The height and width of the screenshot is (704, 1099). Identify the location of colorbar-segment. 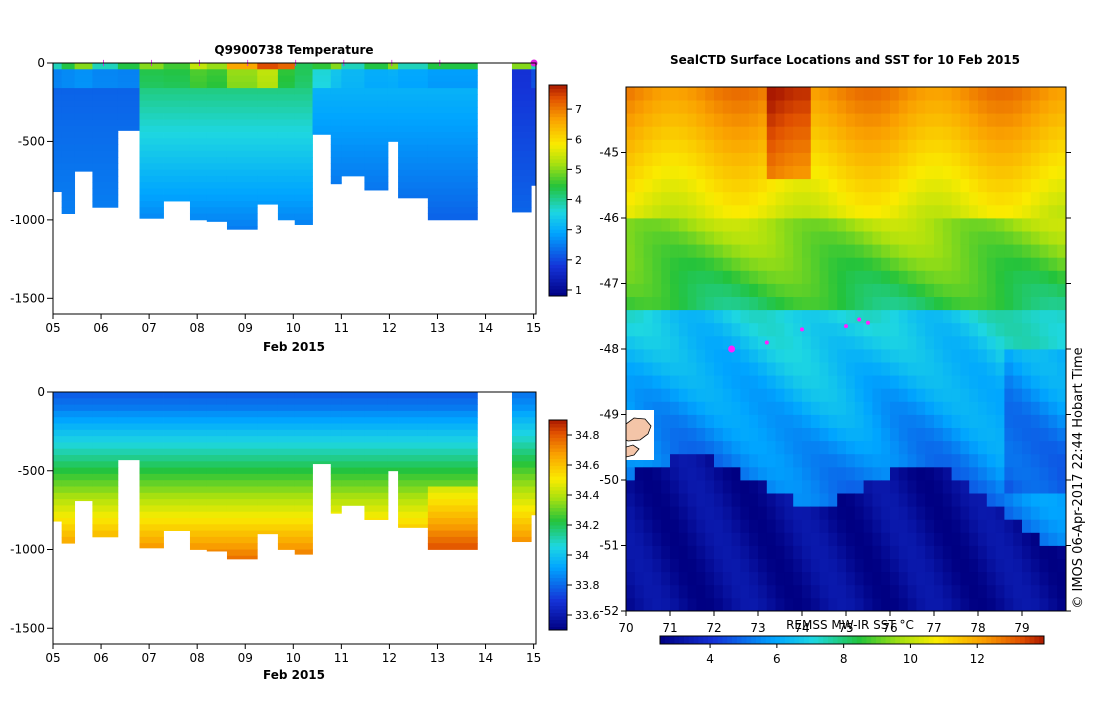
(558, 132).